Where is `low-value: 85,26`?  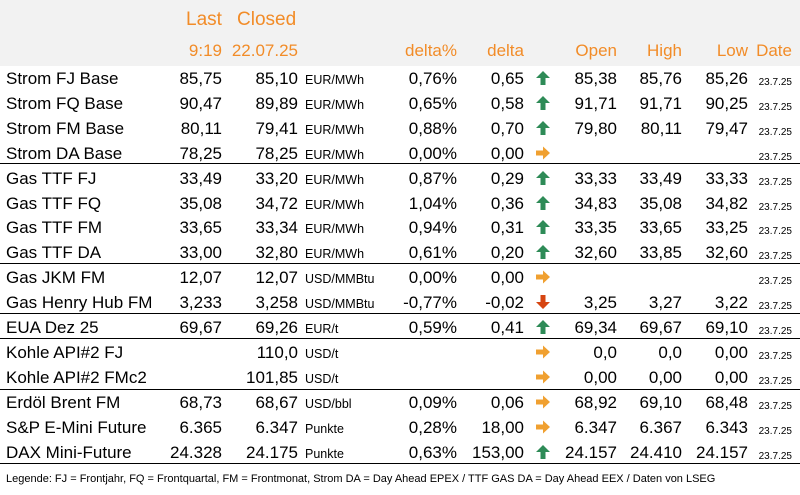
low-value: 85,26 is located at coordinates (726, 78).